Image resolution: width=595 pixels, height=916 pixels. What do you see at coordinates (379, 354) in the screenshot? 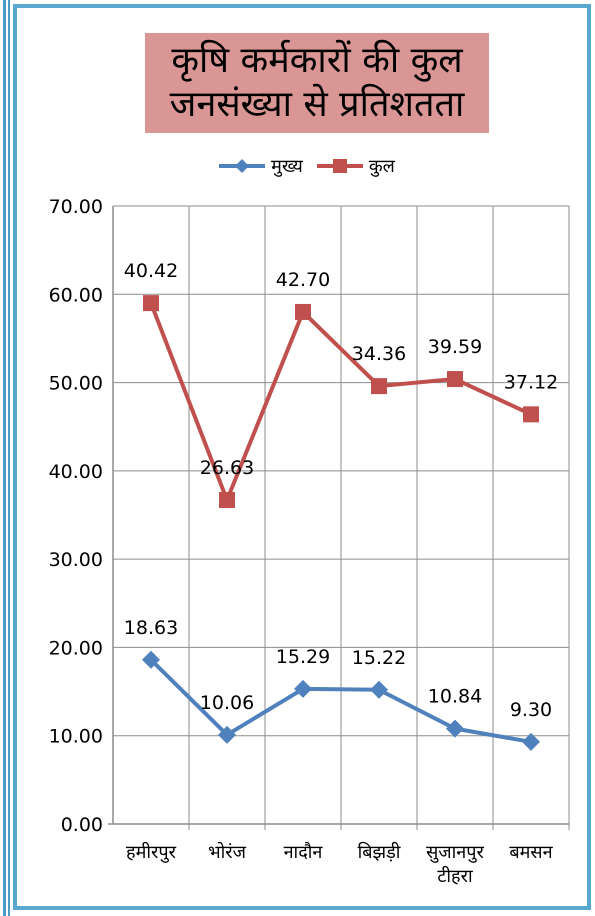
I see `data-label: 34.36` at bounding box center [379, 354].